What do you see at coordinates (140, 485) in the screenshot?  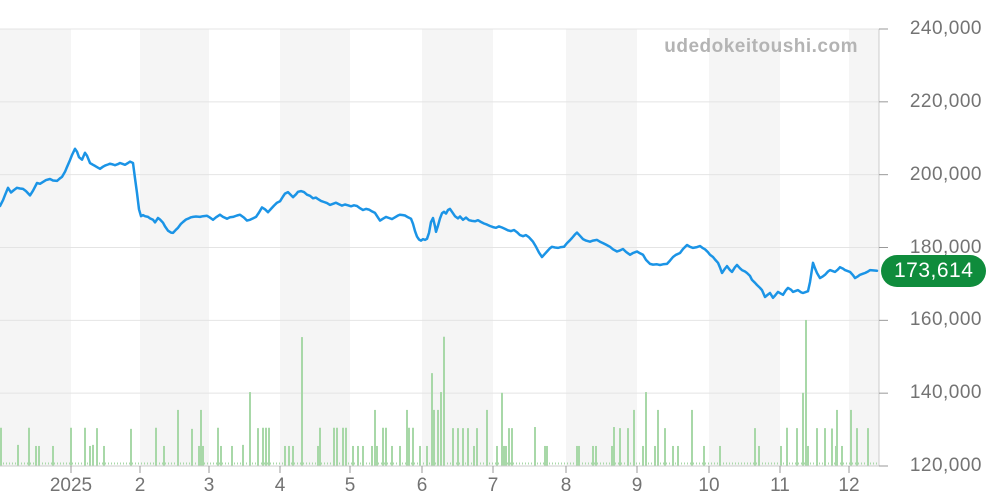 I see `x-axis-label: 2` at bounding box center [140, 485].